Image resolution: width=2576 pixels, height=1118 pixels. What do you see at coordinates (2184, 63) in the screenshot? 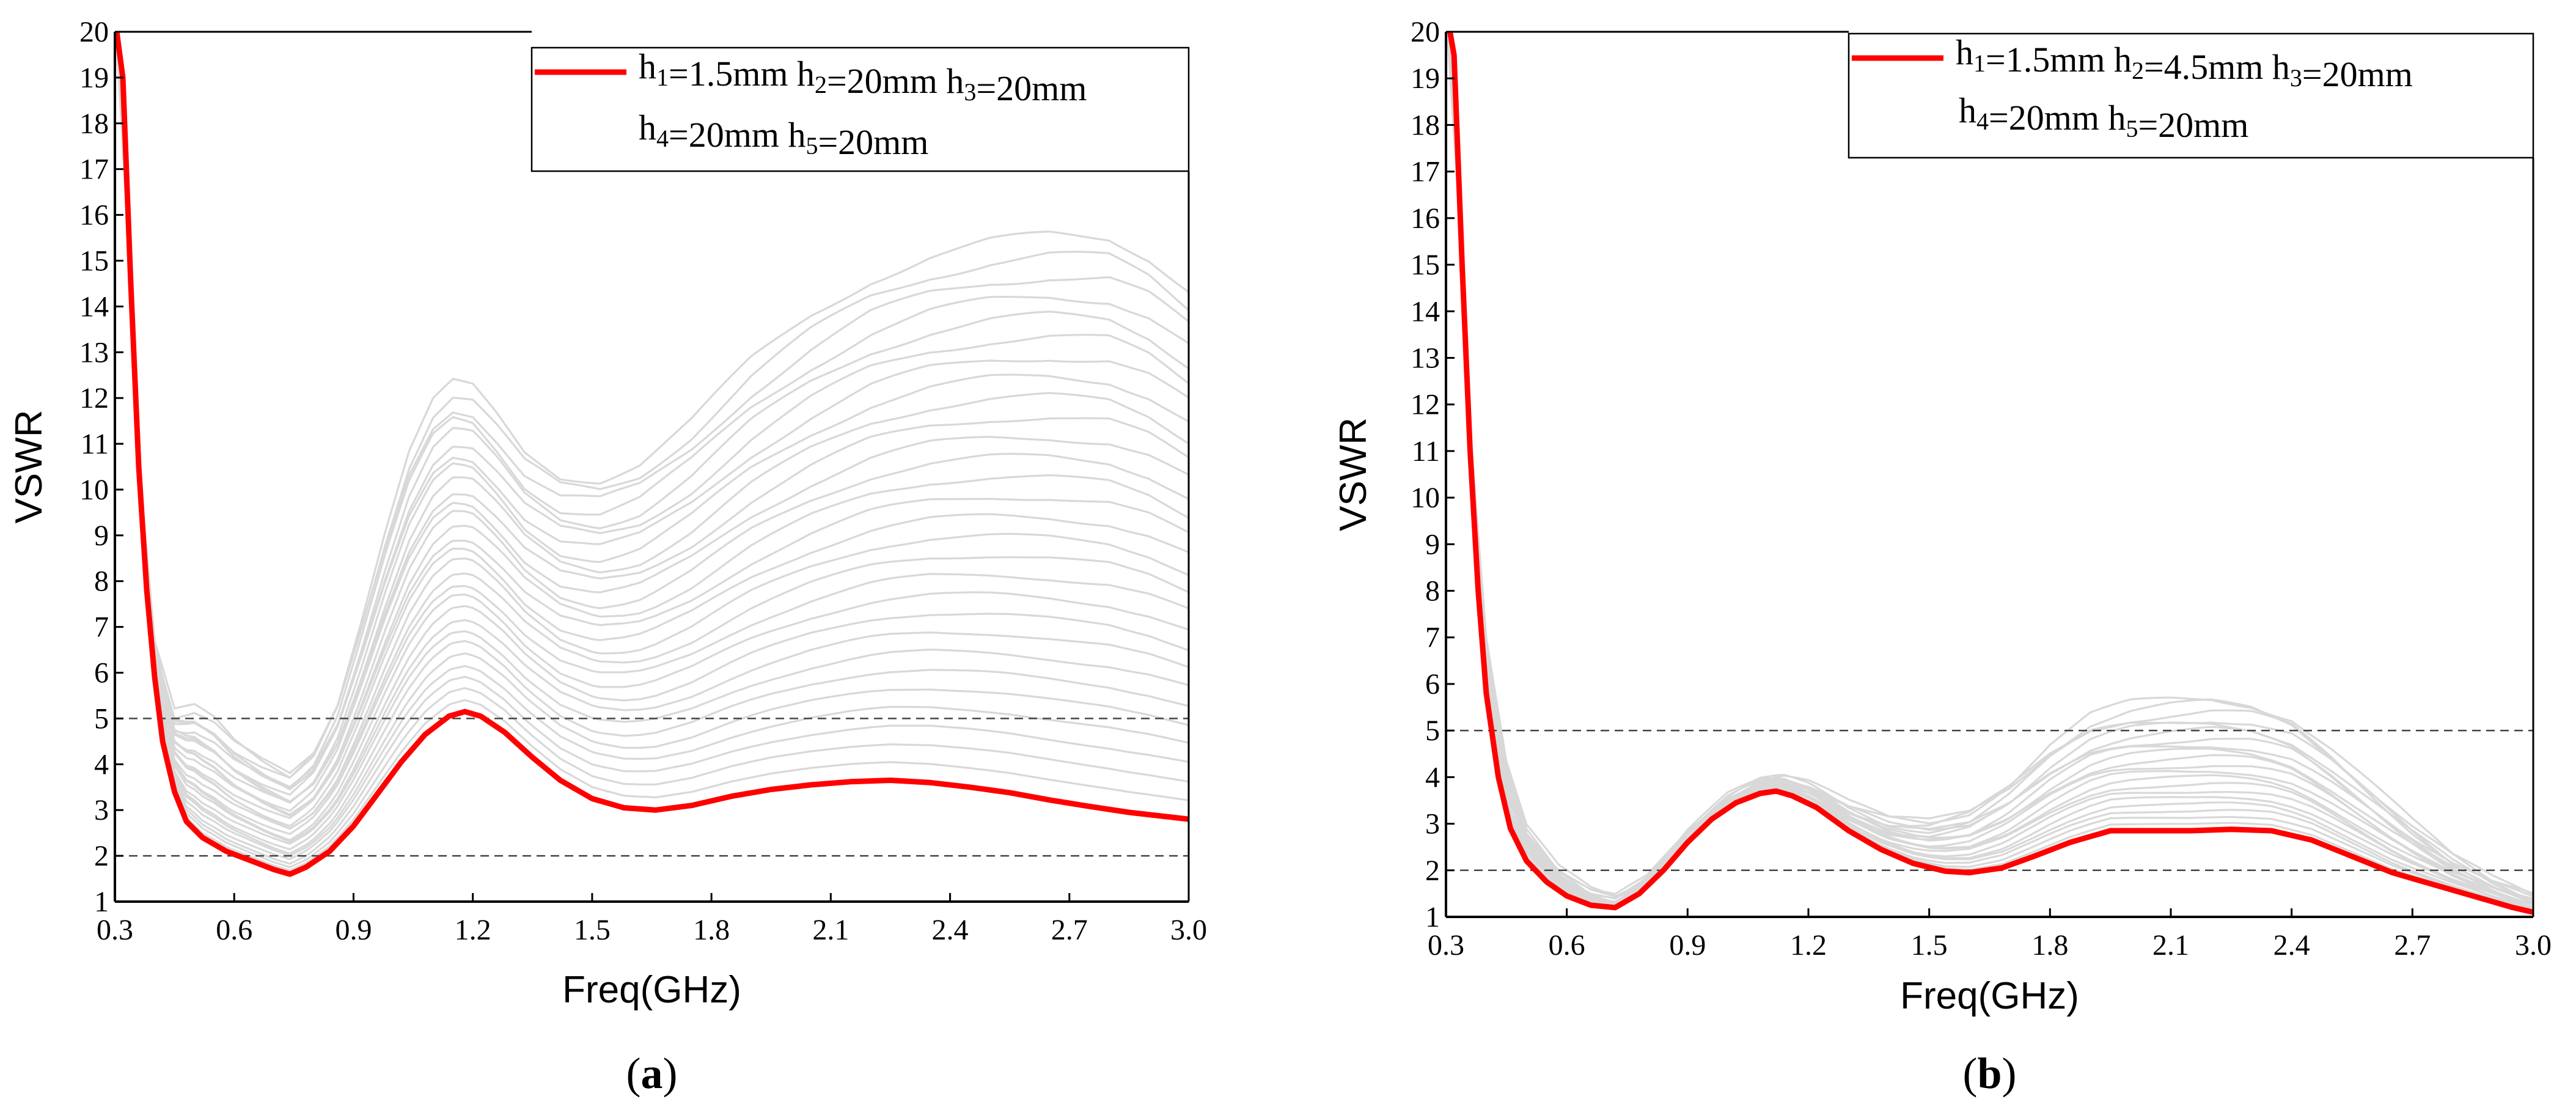
I see `legend-label-line-1: h1=1.5mm h2=4.5mm h3=20mm` at bounding box center [2184, 63].